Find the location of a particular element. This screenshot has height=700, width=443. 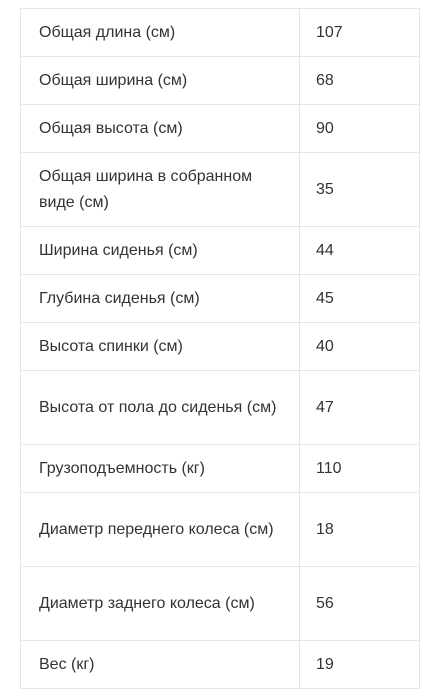

table-row: Общая длина (см) 107 is located at coordinates (220, 32).